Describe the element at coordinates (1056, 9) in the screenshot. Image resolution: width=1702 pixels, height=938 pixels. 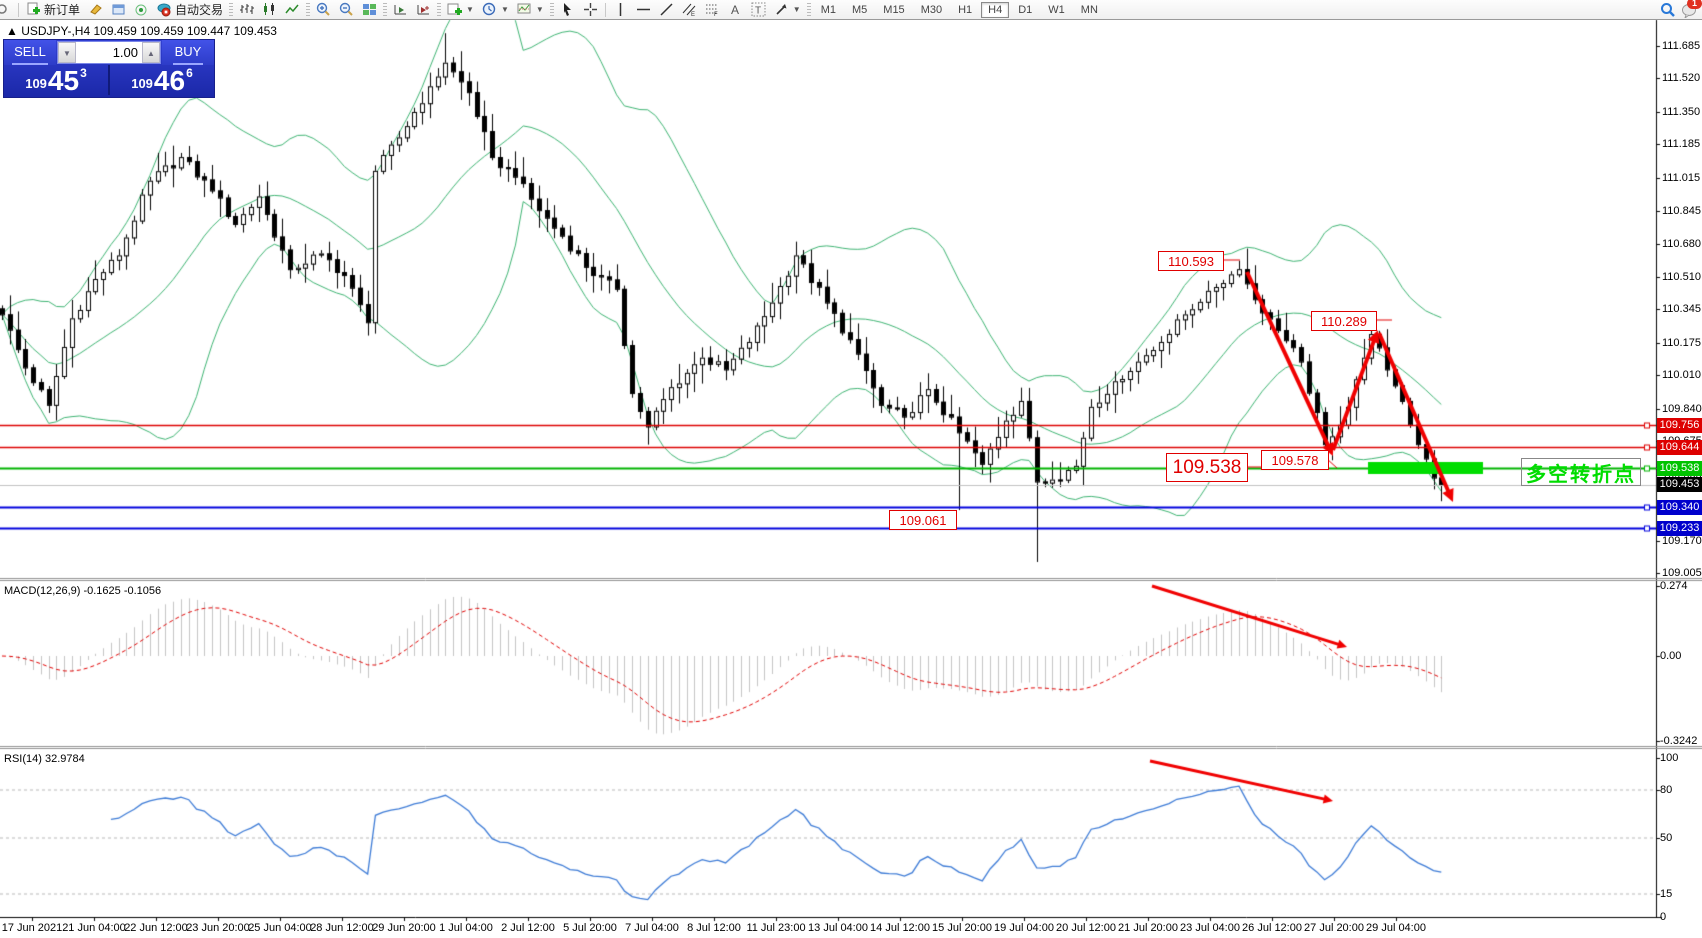
I see `timeframe-button-w1: W1` at that location.